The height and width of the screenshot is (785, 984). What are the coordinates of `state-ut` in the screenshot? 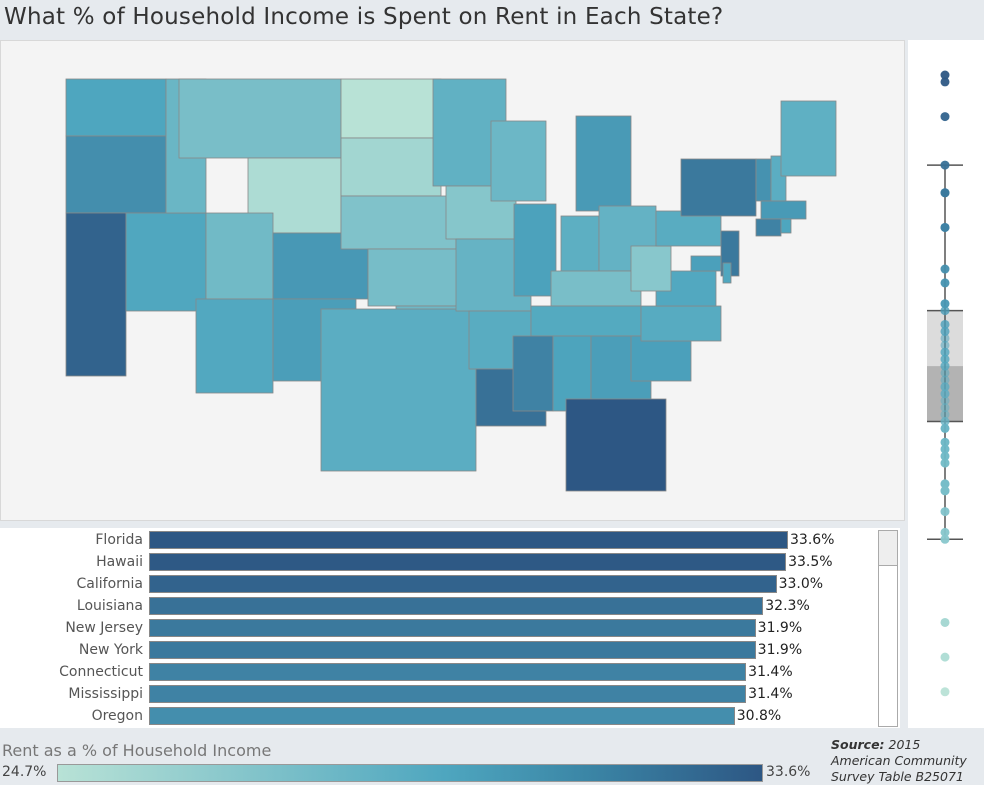 It's located at (239, 256).